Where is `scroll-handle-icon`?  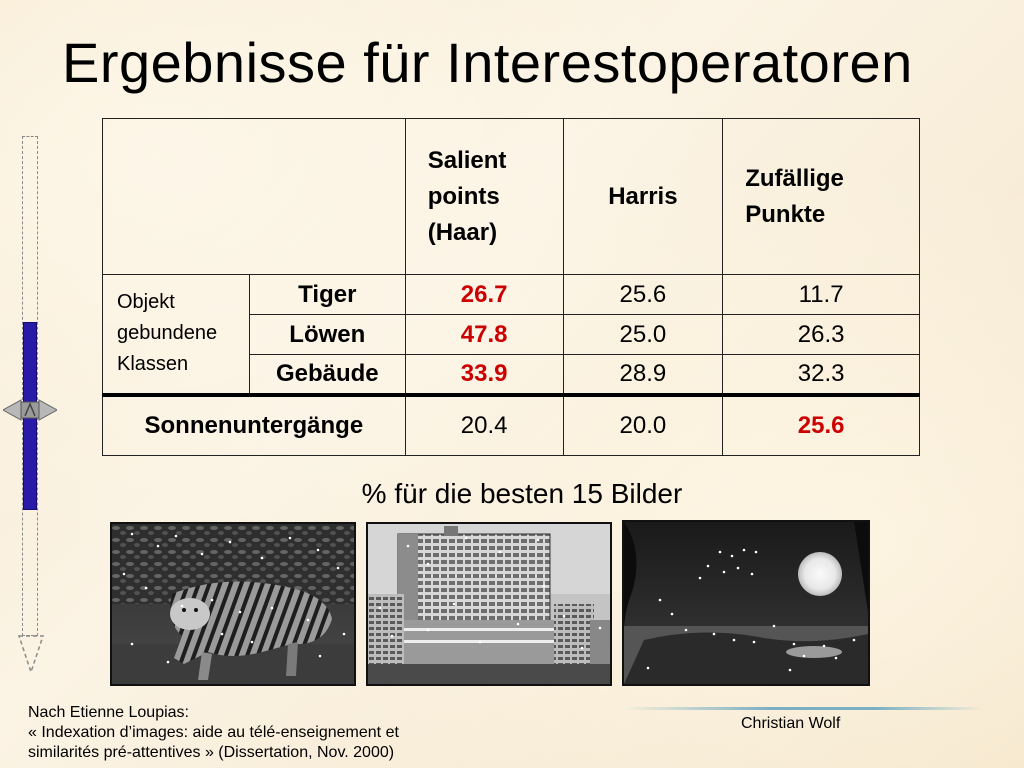 scroll-handle-icon is located at coordinates (30, 410).